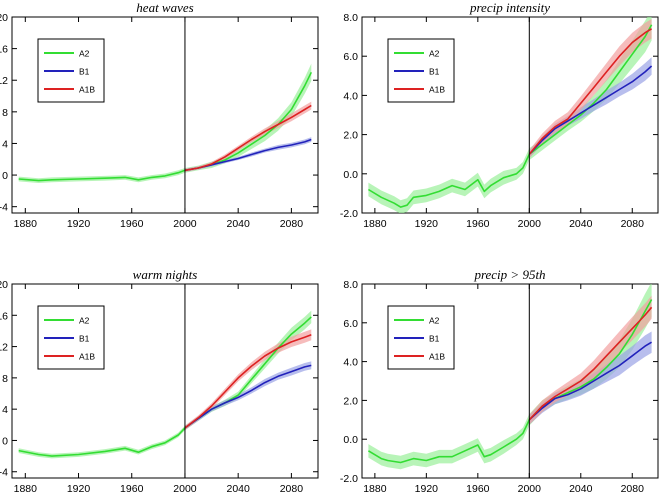  I want to click on series-band-a1b, so click(590, 360).